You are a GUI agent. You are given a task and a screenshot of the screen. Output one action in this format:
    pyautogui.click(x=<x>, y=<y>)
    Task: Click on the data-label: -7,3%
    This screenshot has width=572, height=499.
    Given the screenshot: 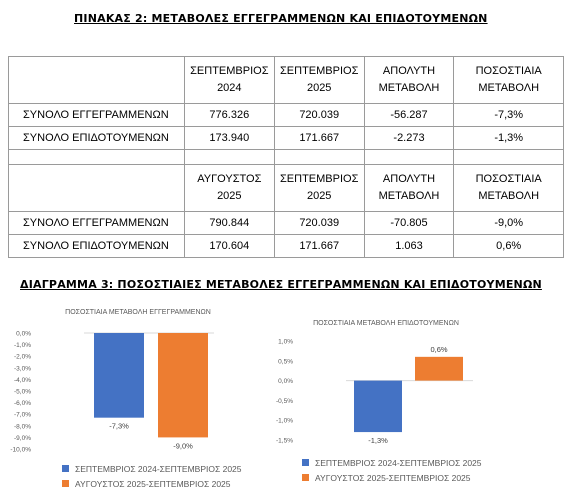 What is the action you would take?
    pyautogui.click(x=119, y=426)
    